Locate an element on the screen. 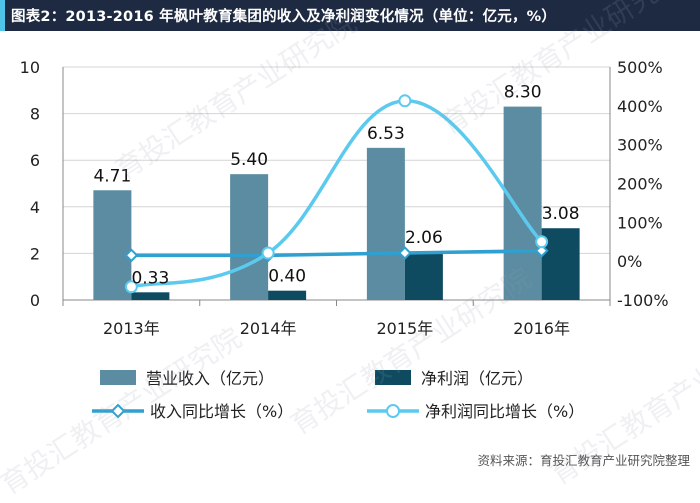  y-left-tick-label: 6 is located at coordinates (35, 160).